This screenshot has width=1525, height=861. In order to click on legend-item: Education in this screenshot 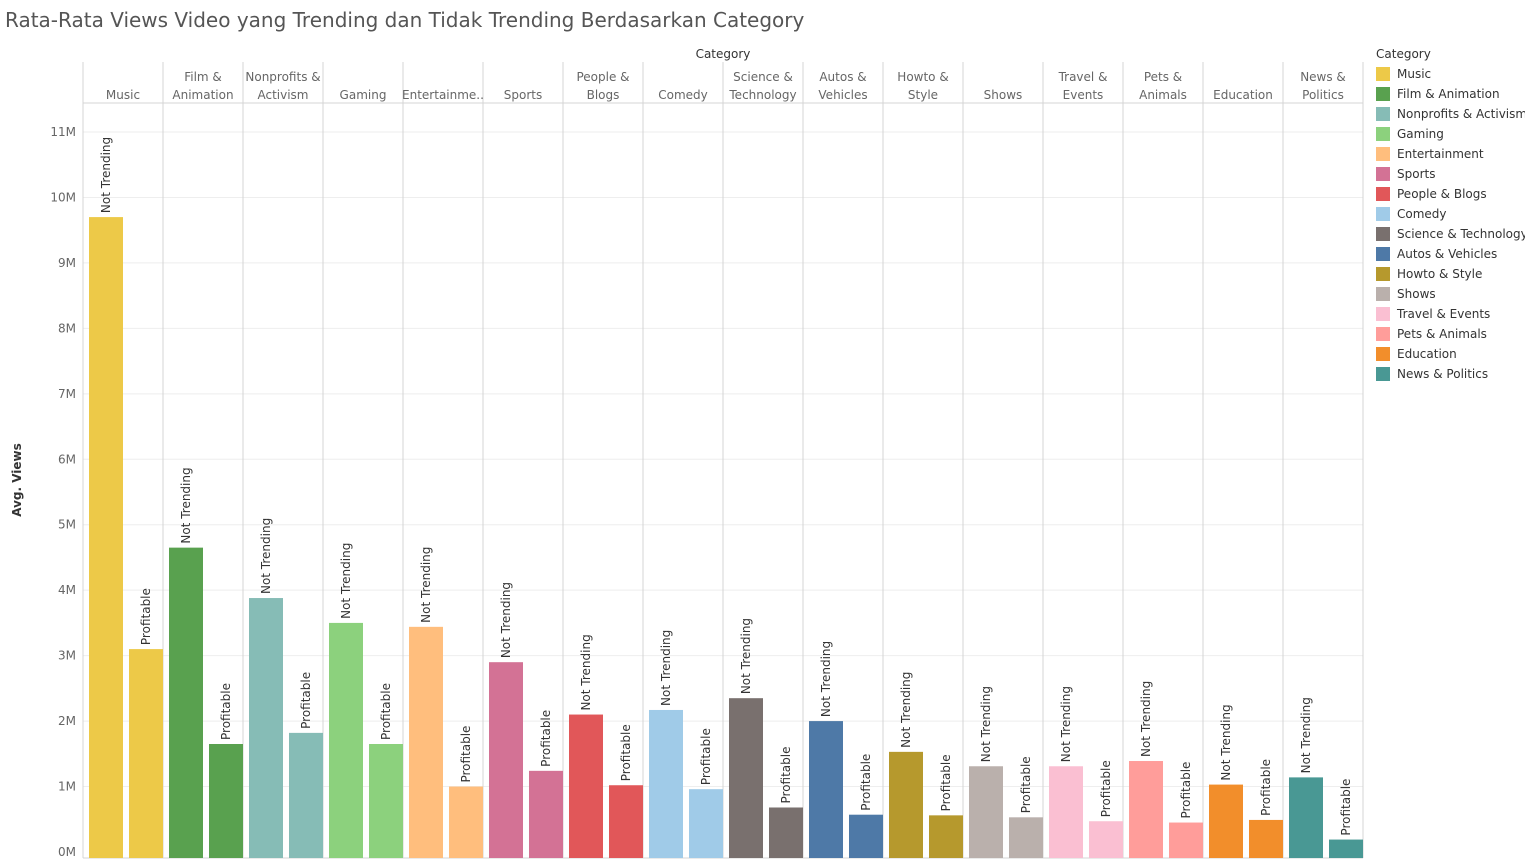, I will do `click(1450, 354)`.